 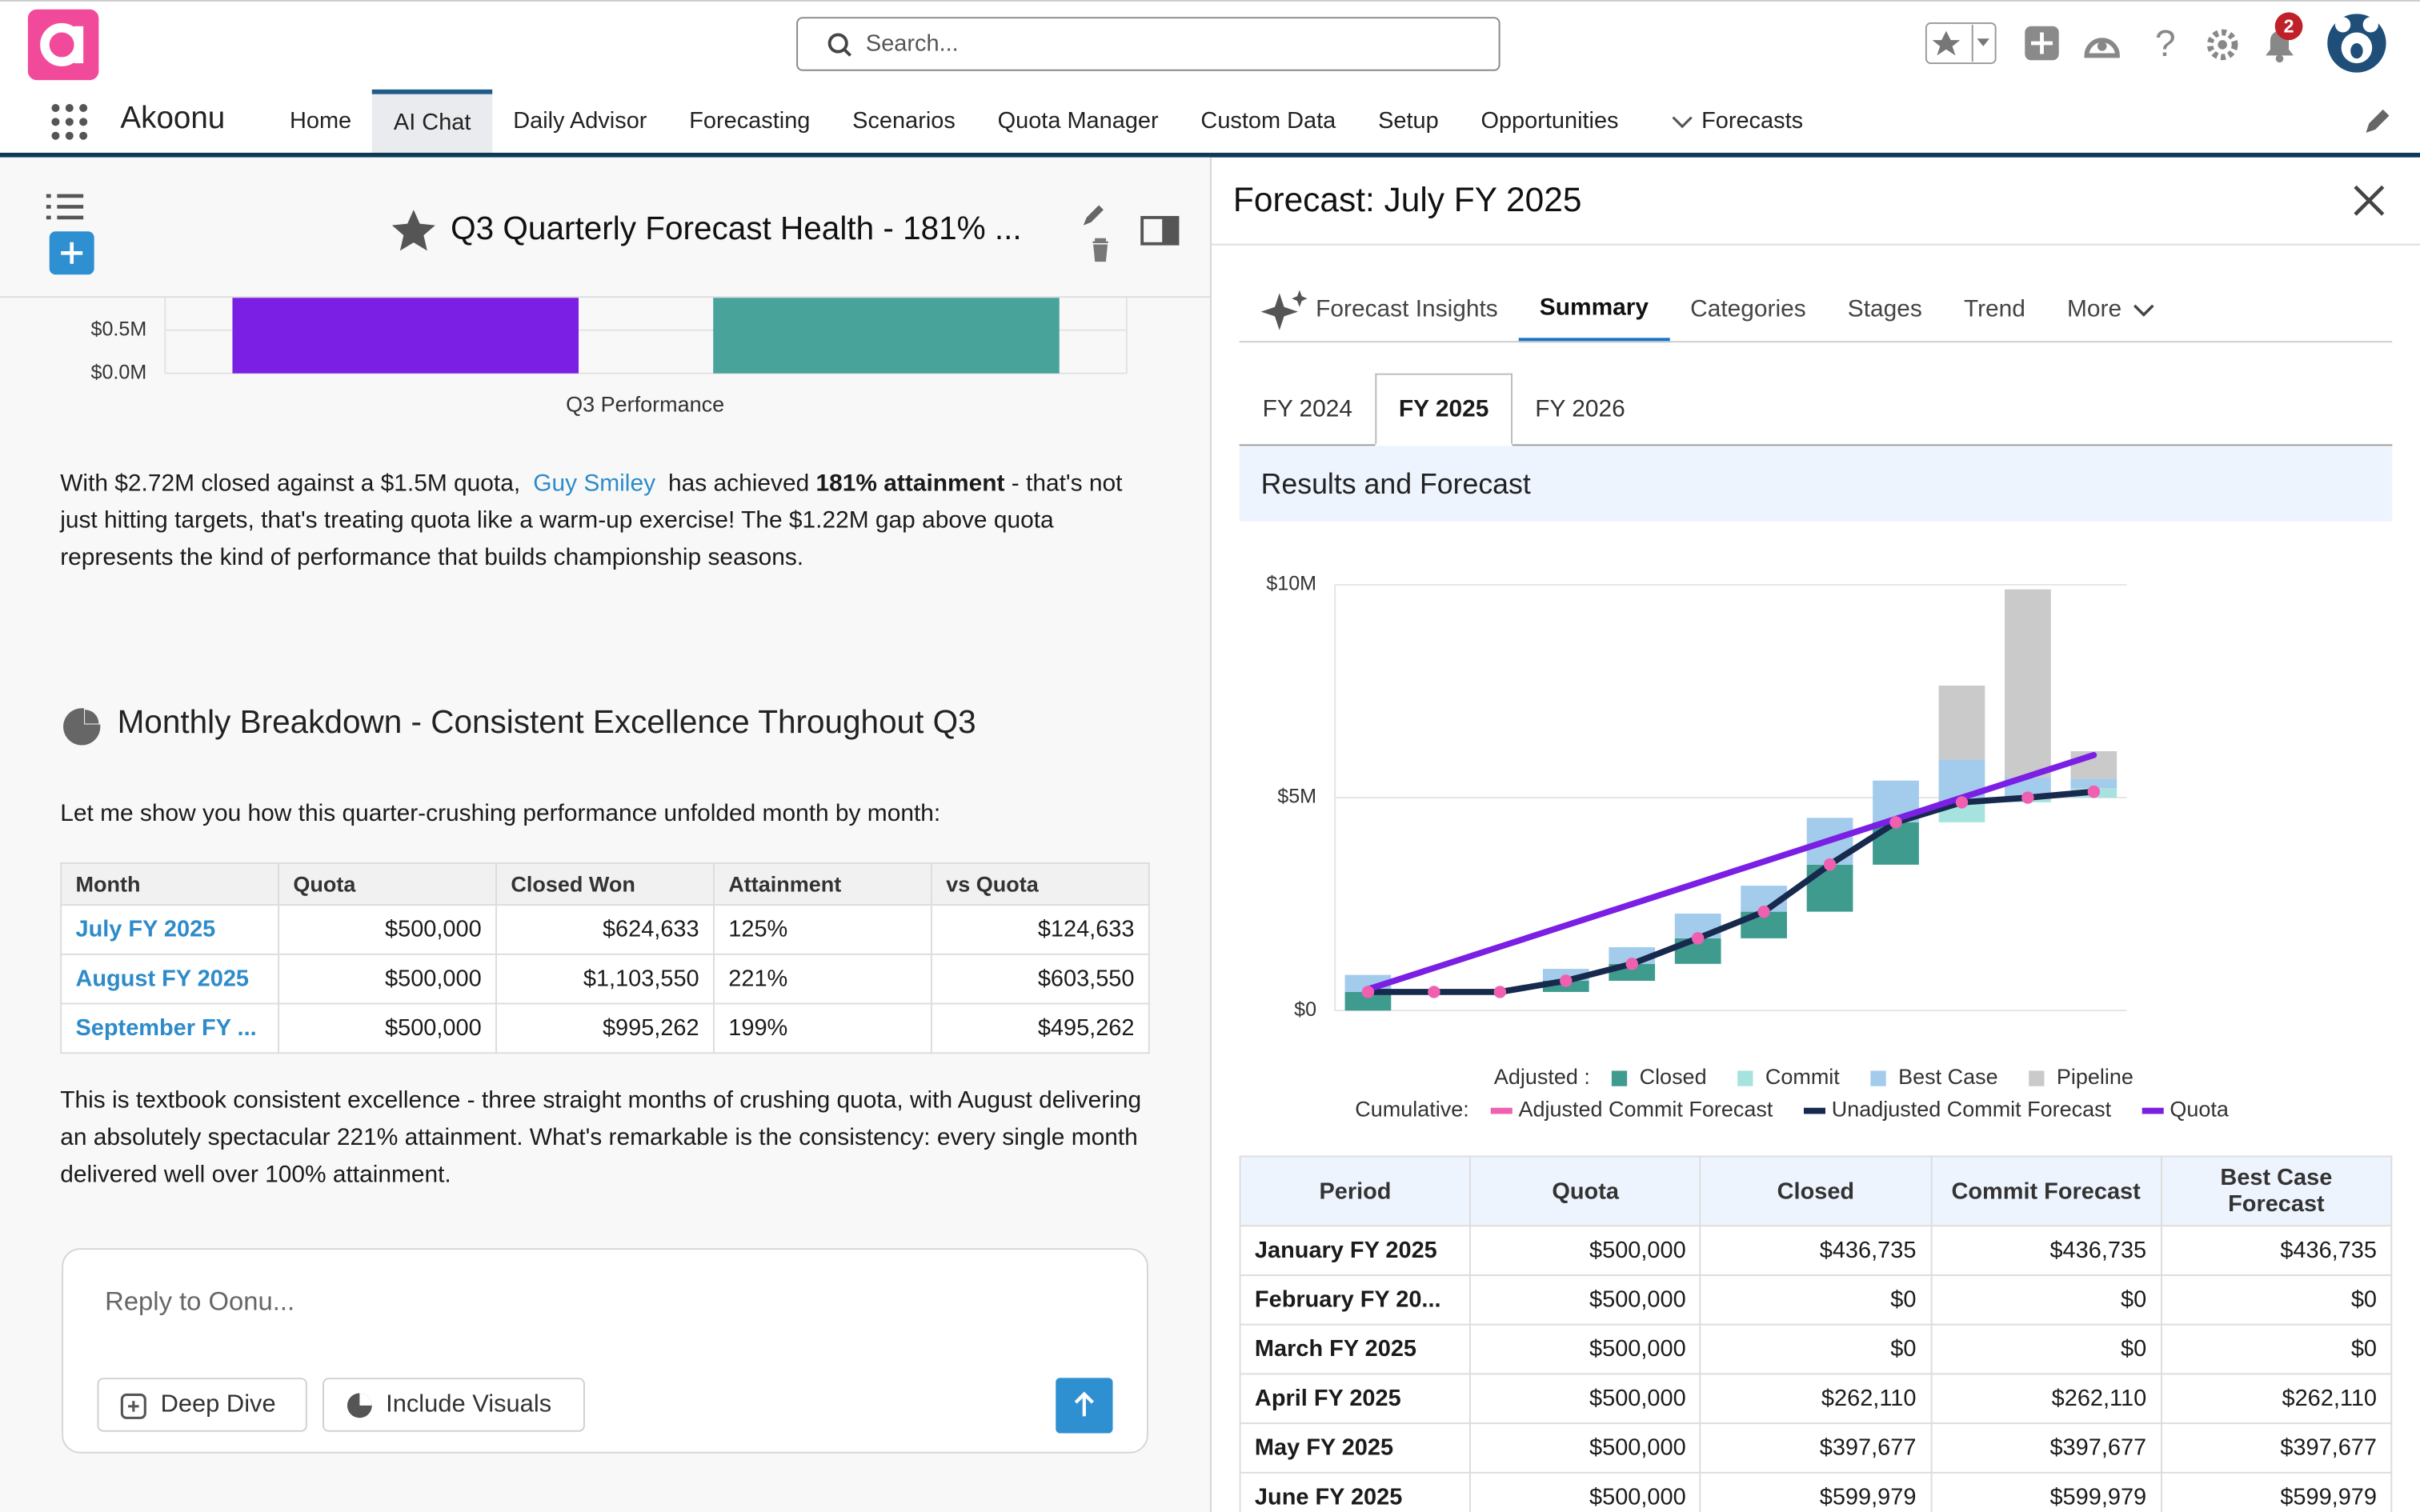 I want to click on row-label: April FY 2025, so click(x=1355, y=1399).